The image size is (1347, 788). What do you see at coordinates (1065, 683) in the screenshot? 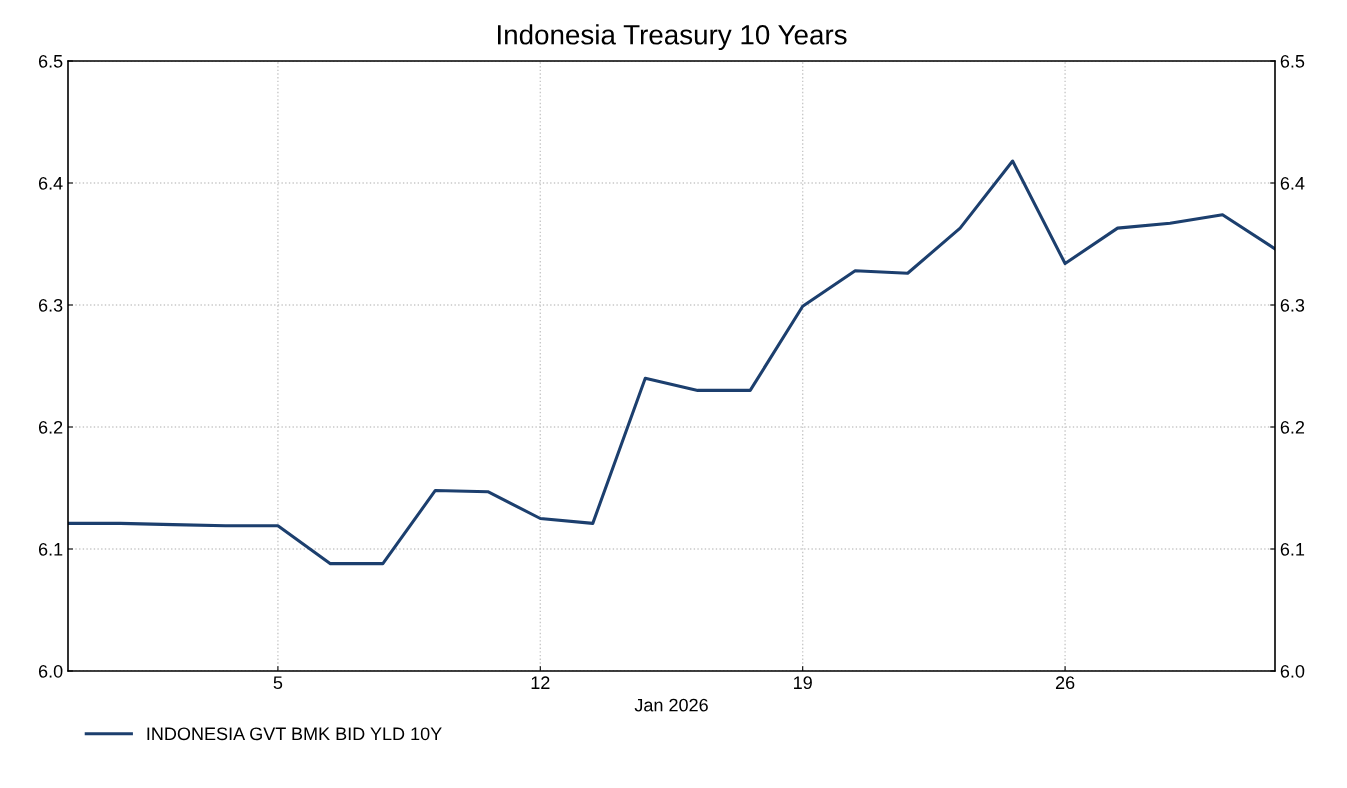
I see `x-tick-label: 26` at bounding box center [1065, 683].